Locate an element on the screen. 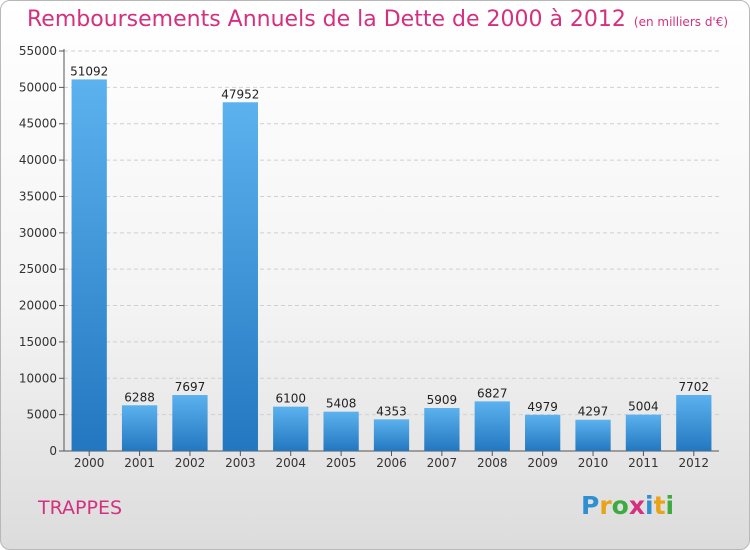  y-tick-label: 10000 is located at coordinates (38, 378).